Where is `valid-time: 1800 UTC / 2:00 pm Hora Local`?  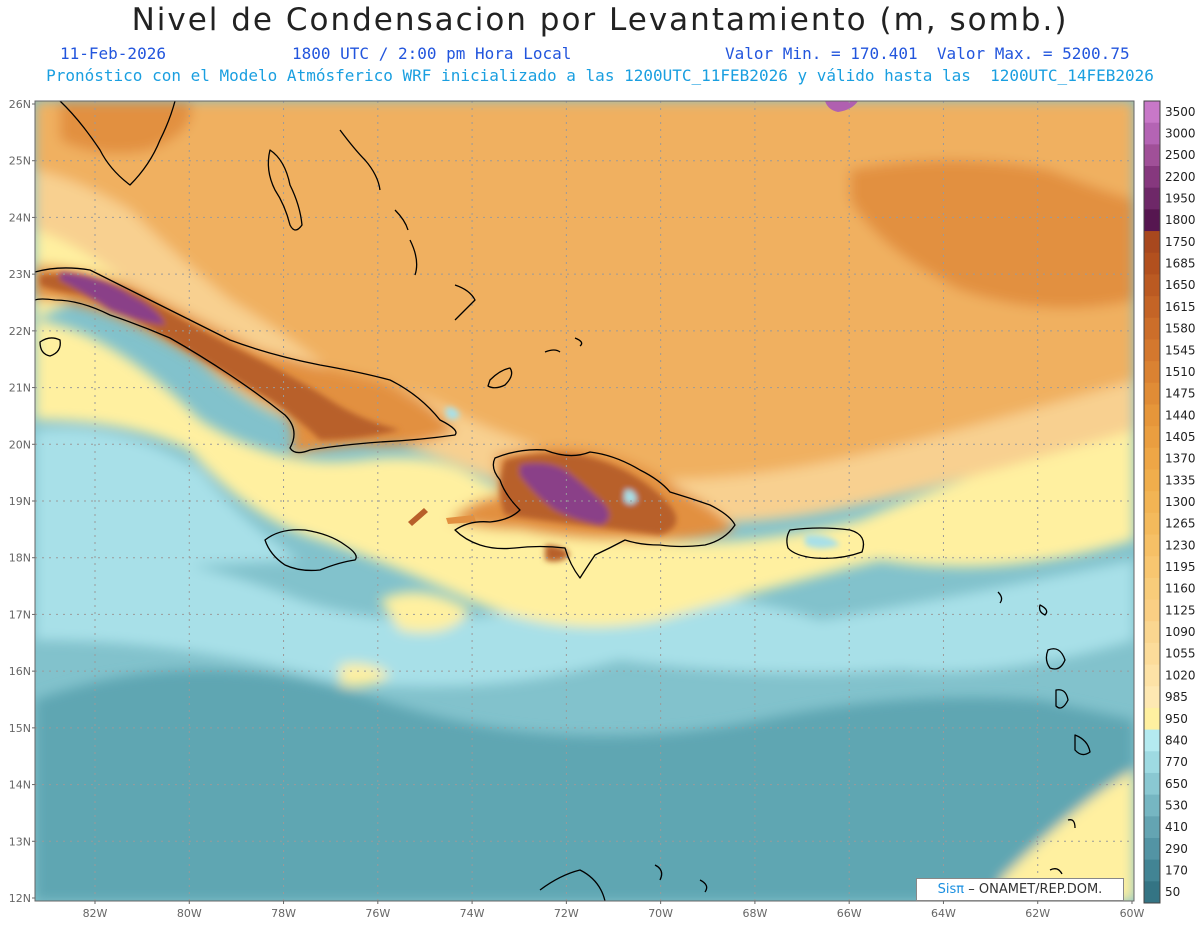
valid-time: 1800 UTC / 2:00 pm Hora Local is located at coordinates (432, 53).